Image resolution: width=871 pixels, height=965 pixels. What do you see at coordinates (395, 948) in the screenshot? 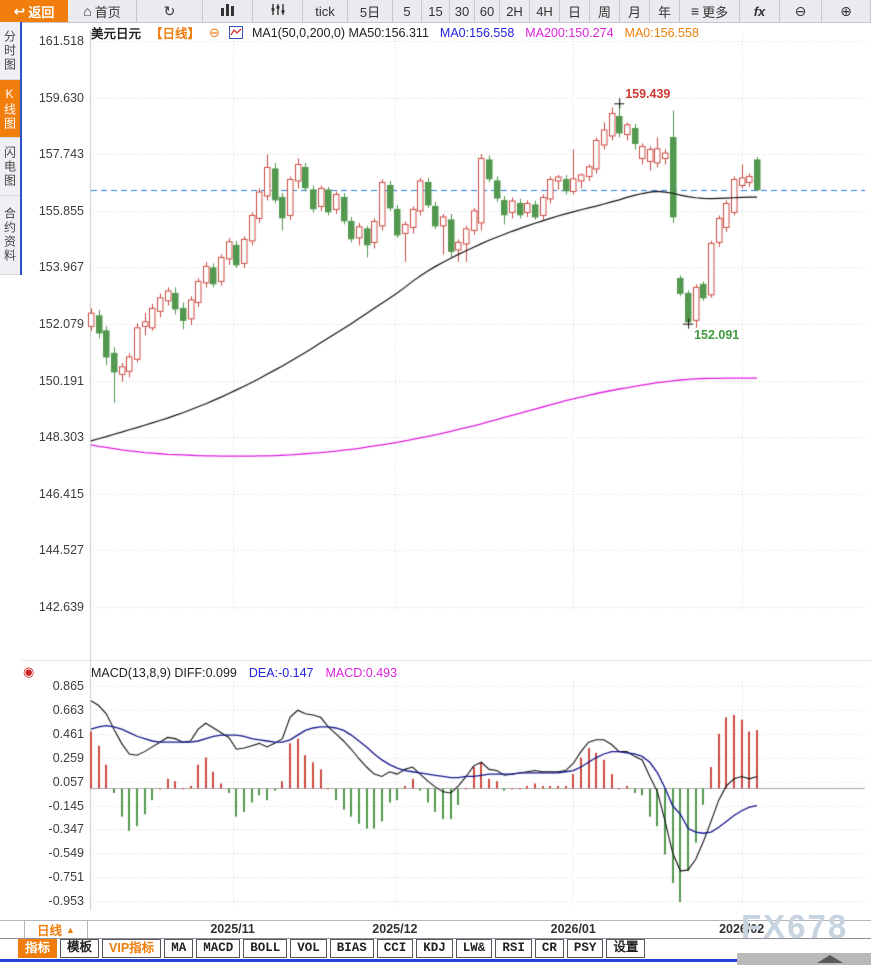
I see `tab-cci: CCI` at bounding box center [395, 948].